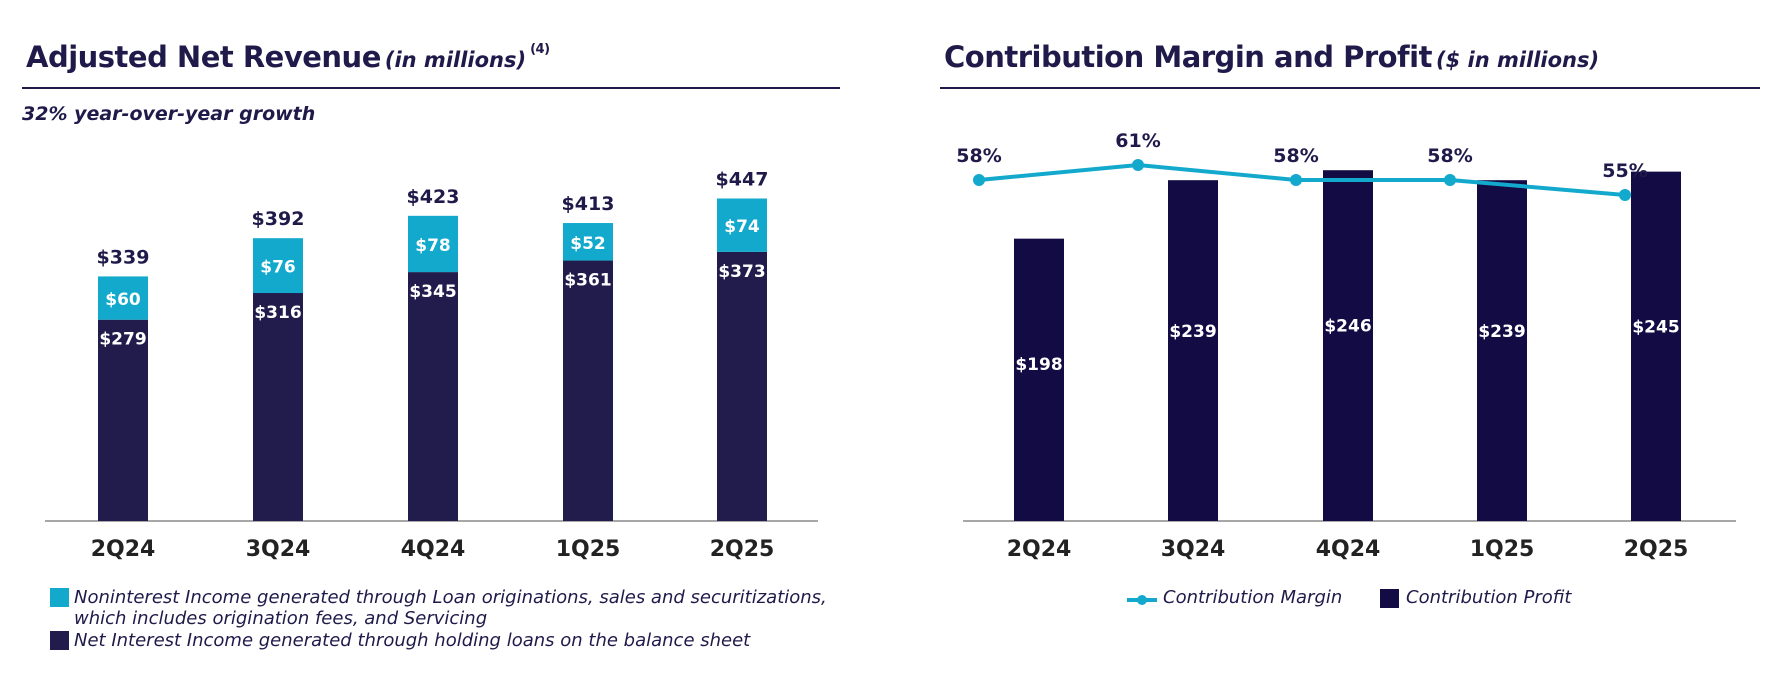  Describe the element at coordinates (122, 340) in the screenshot. I see `label-net-interest-2q24: $279` at that location.